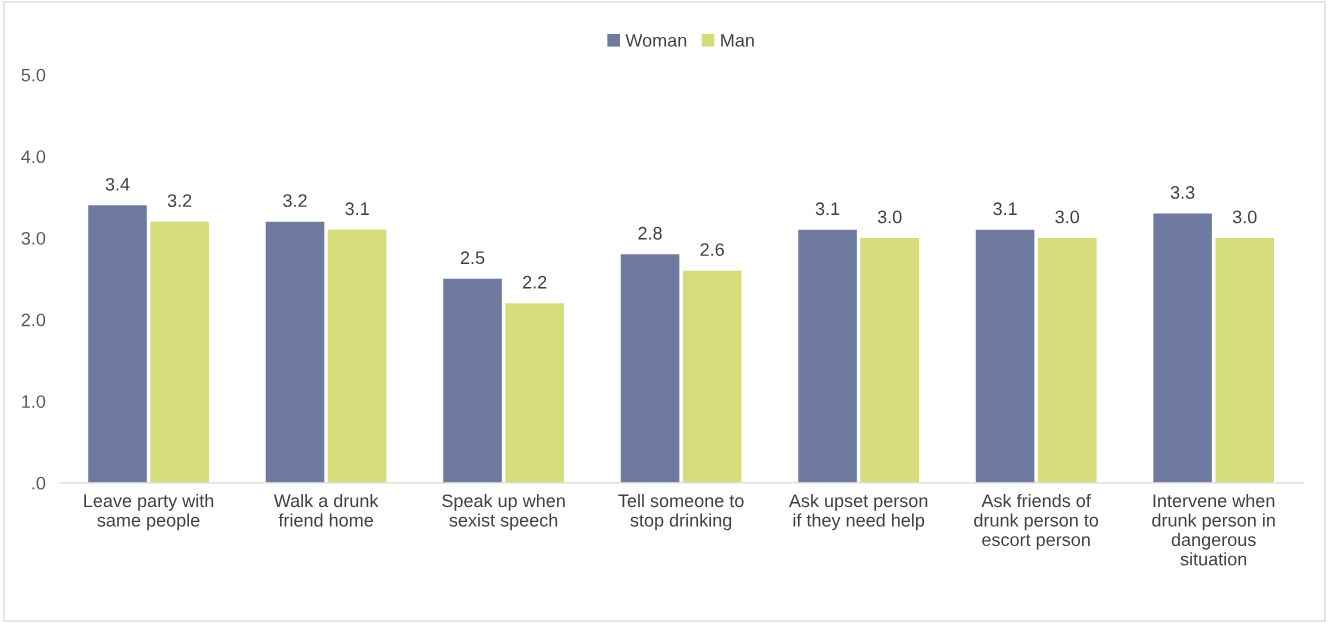  Describe the element at coordinates (39, 483) in the screenshot. I see `y-tick-label: .0` at that location.